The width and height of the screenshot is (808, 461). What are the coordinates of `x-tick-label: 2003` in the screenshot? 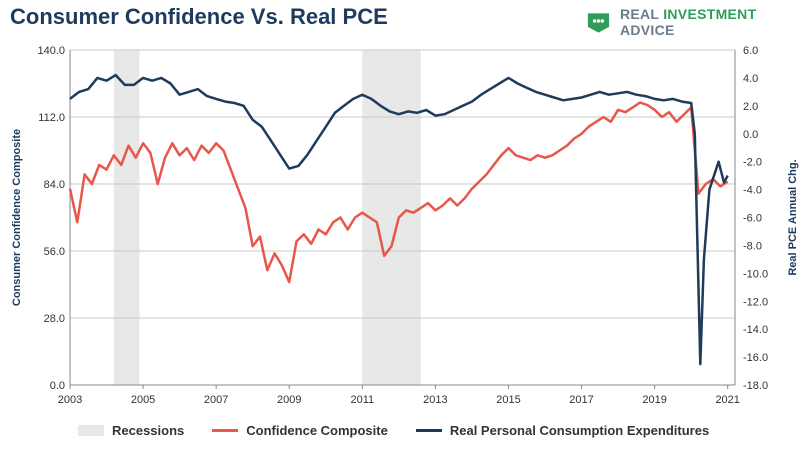 It's located at (70, 400).